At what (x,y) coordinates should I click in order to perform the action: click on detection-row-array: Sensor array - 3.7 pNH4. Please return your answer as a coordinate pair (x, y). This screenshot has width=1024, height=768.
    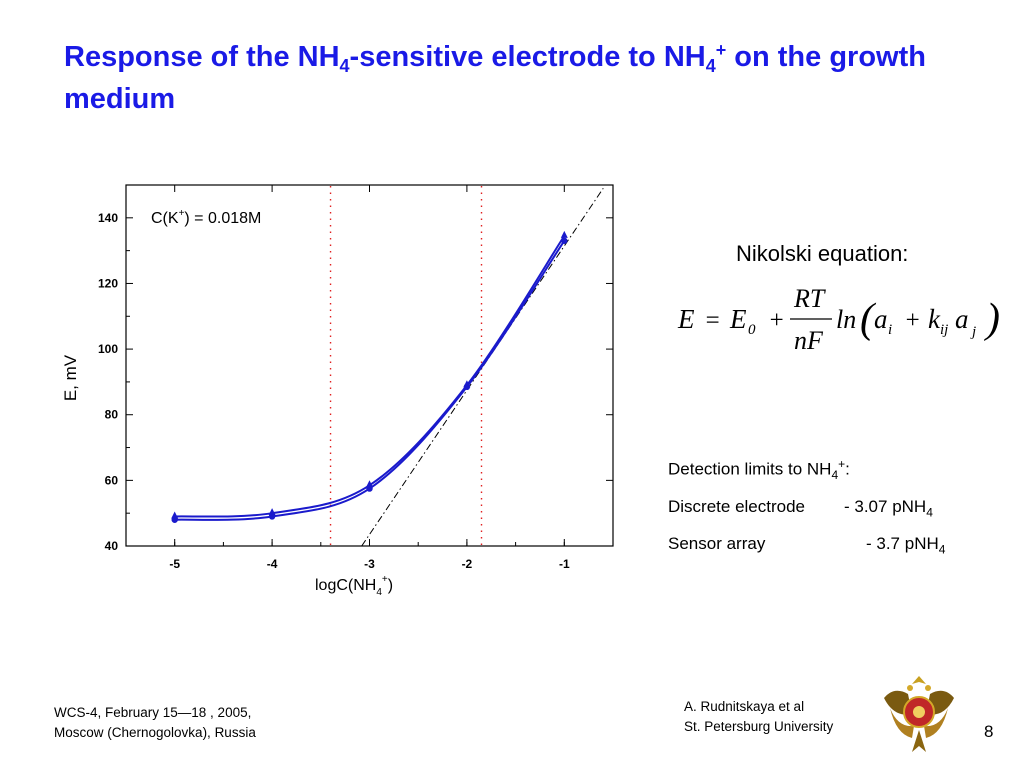
    Looking at the image, I should click on (807, 545).